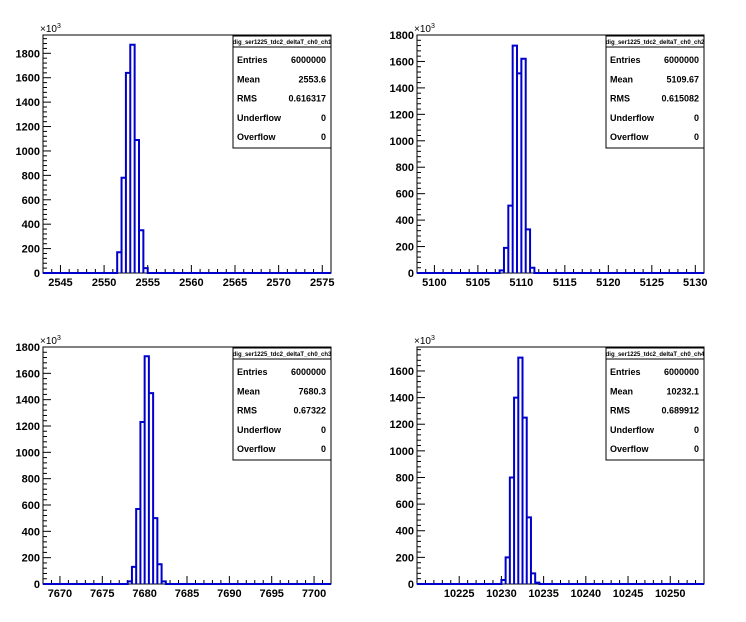 Image resolution: width=746 pixels, height=622 pixels. What do you see at coordinates (104, 283) in the screenshot?
I see `x-tick-label: 2550` at bounding box center [104, 283].